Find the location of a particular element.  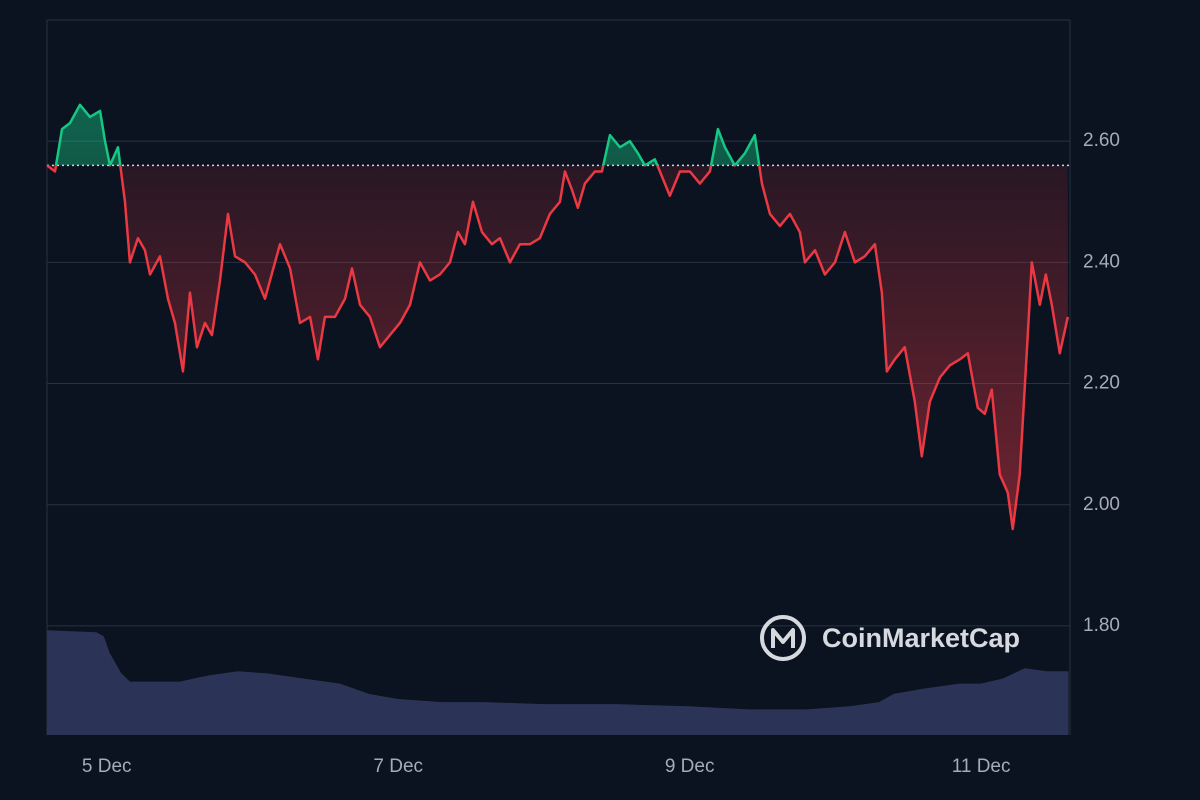

logo is located at coordinates (783, 638).